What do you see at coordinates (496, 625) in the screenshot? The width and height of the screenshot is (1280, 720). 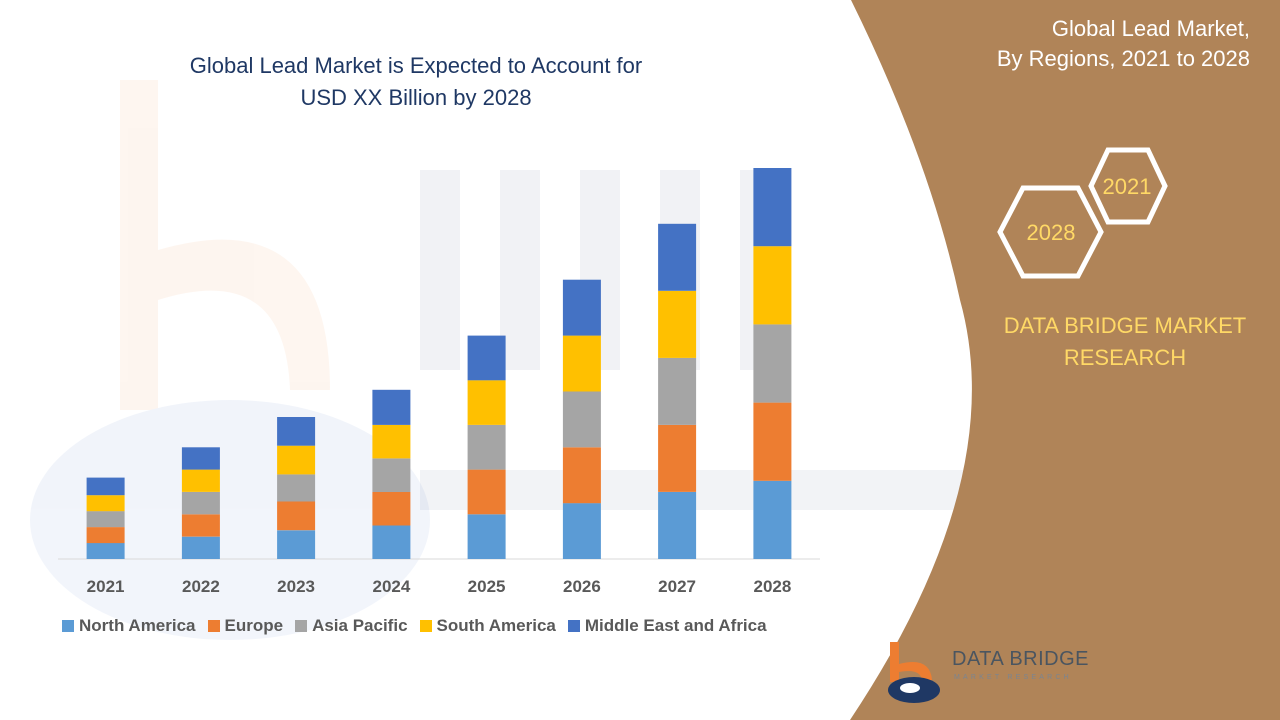 I see `legend-label: South America` at bounding box center [496, 625].